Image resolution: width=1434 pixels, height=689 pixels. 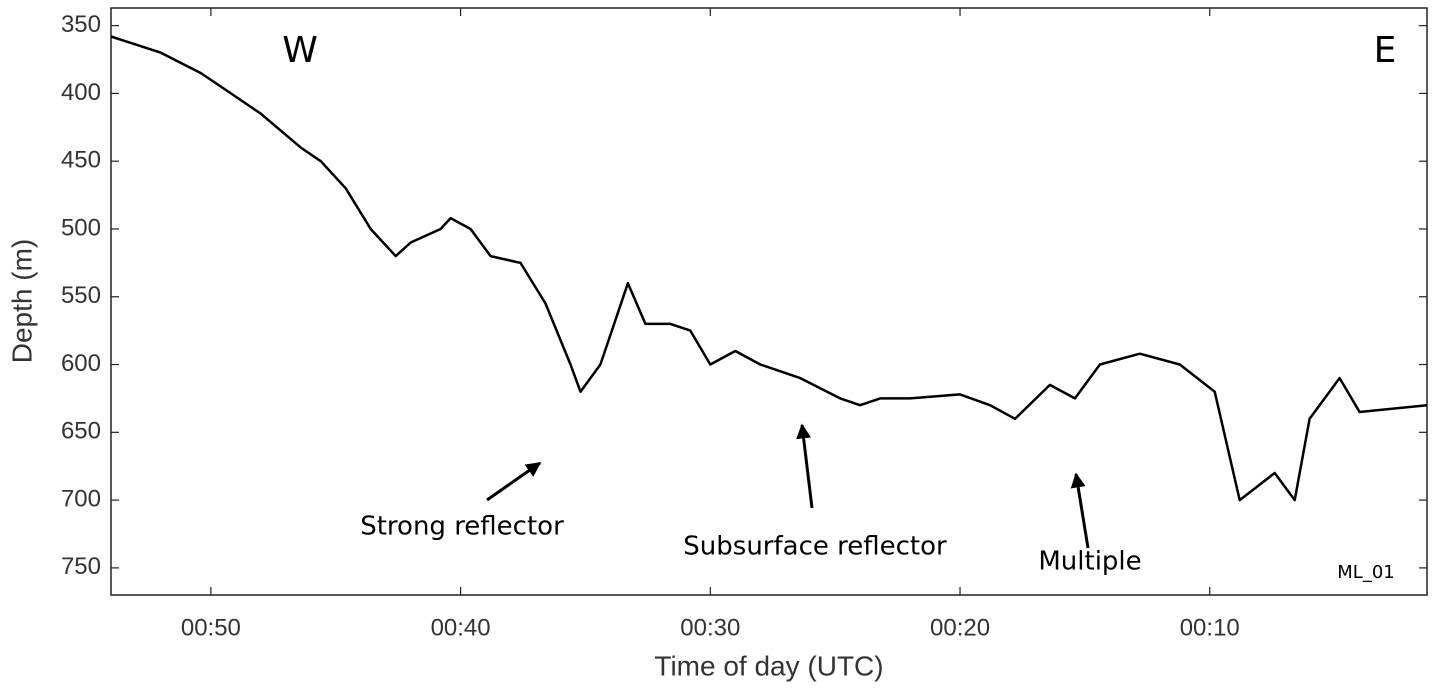 What do you see at coordinates (81, 227) in the screenshot?
I see `y-tick-label: 500` at bounding box center [81, 227].